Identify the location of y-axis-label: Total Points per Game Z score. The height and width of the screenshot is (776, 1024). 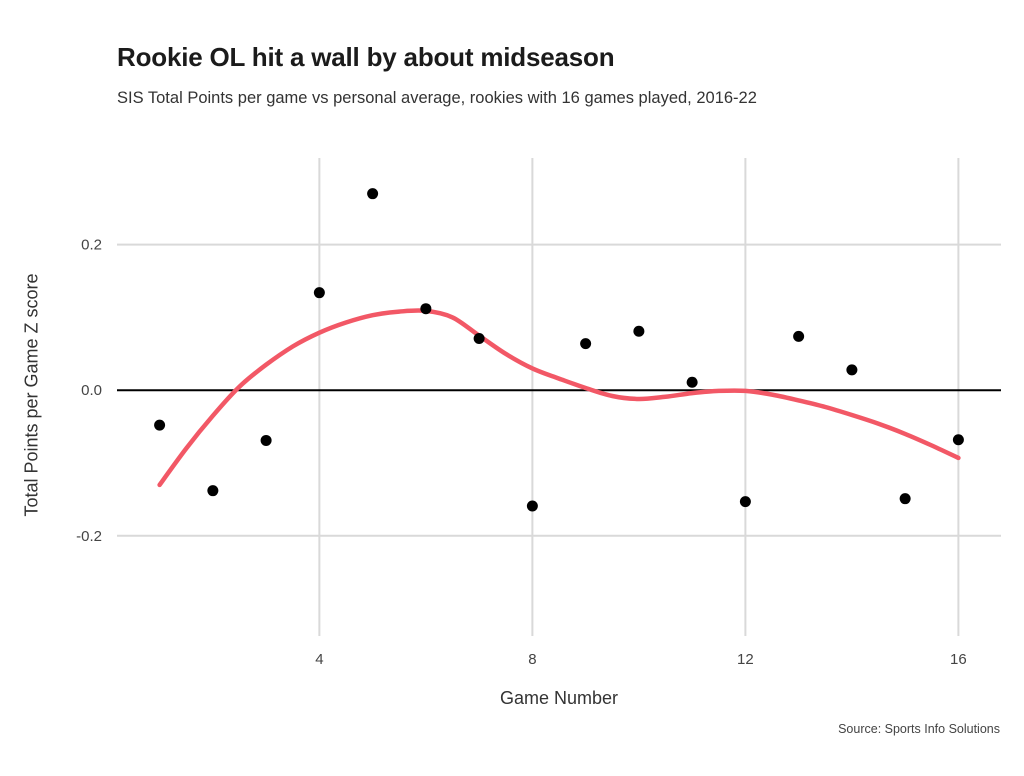
(31, 395).